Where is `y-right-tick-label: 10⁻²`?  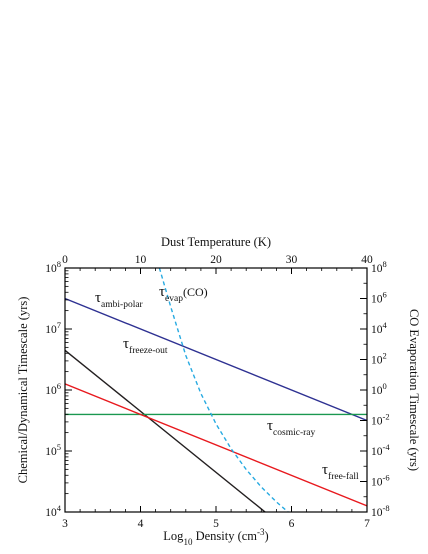 y-right-tick-label: 10⁻² is located at coordinates (380, 420).